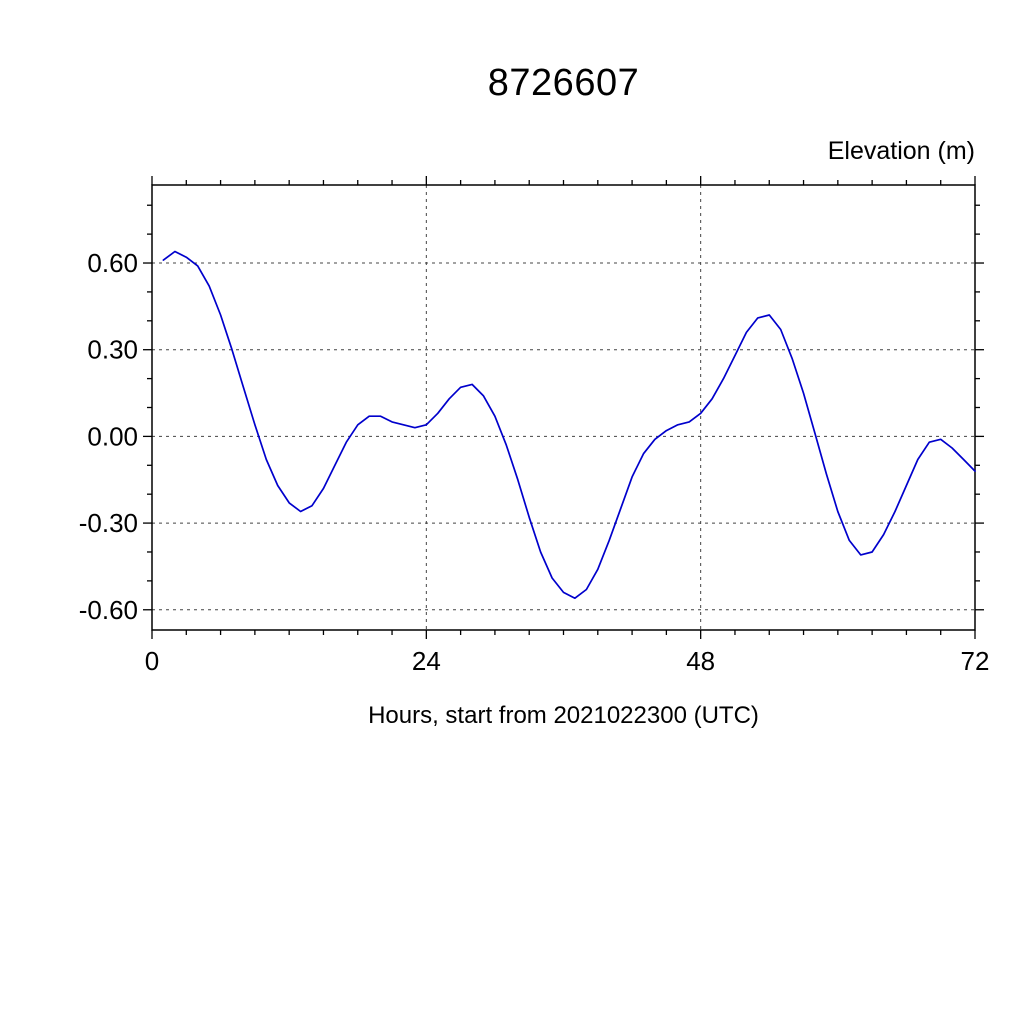 The width and height of the screenshot is (1024, 1024). I want to click on chart-title: 8726607, so click(563, 83).